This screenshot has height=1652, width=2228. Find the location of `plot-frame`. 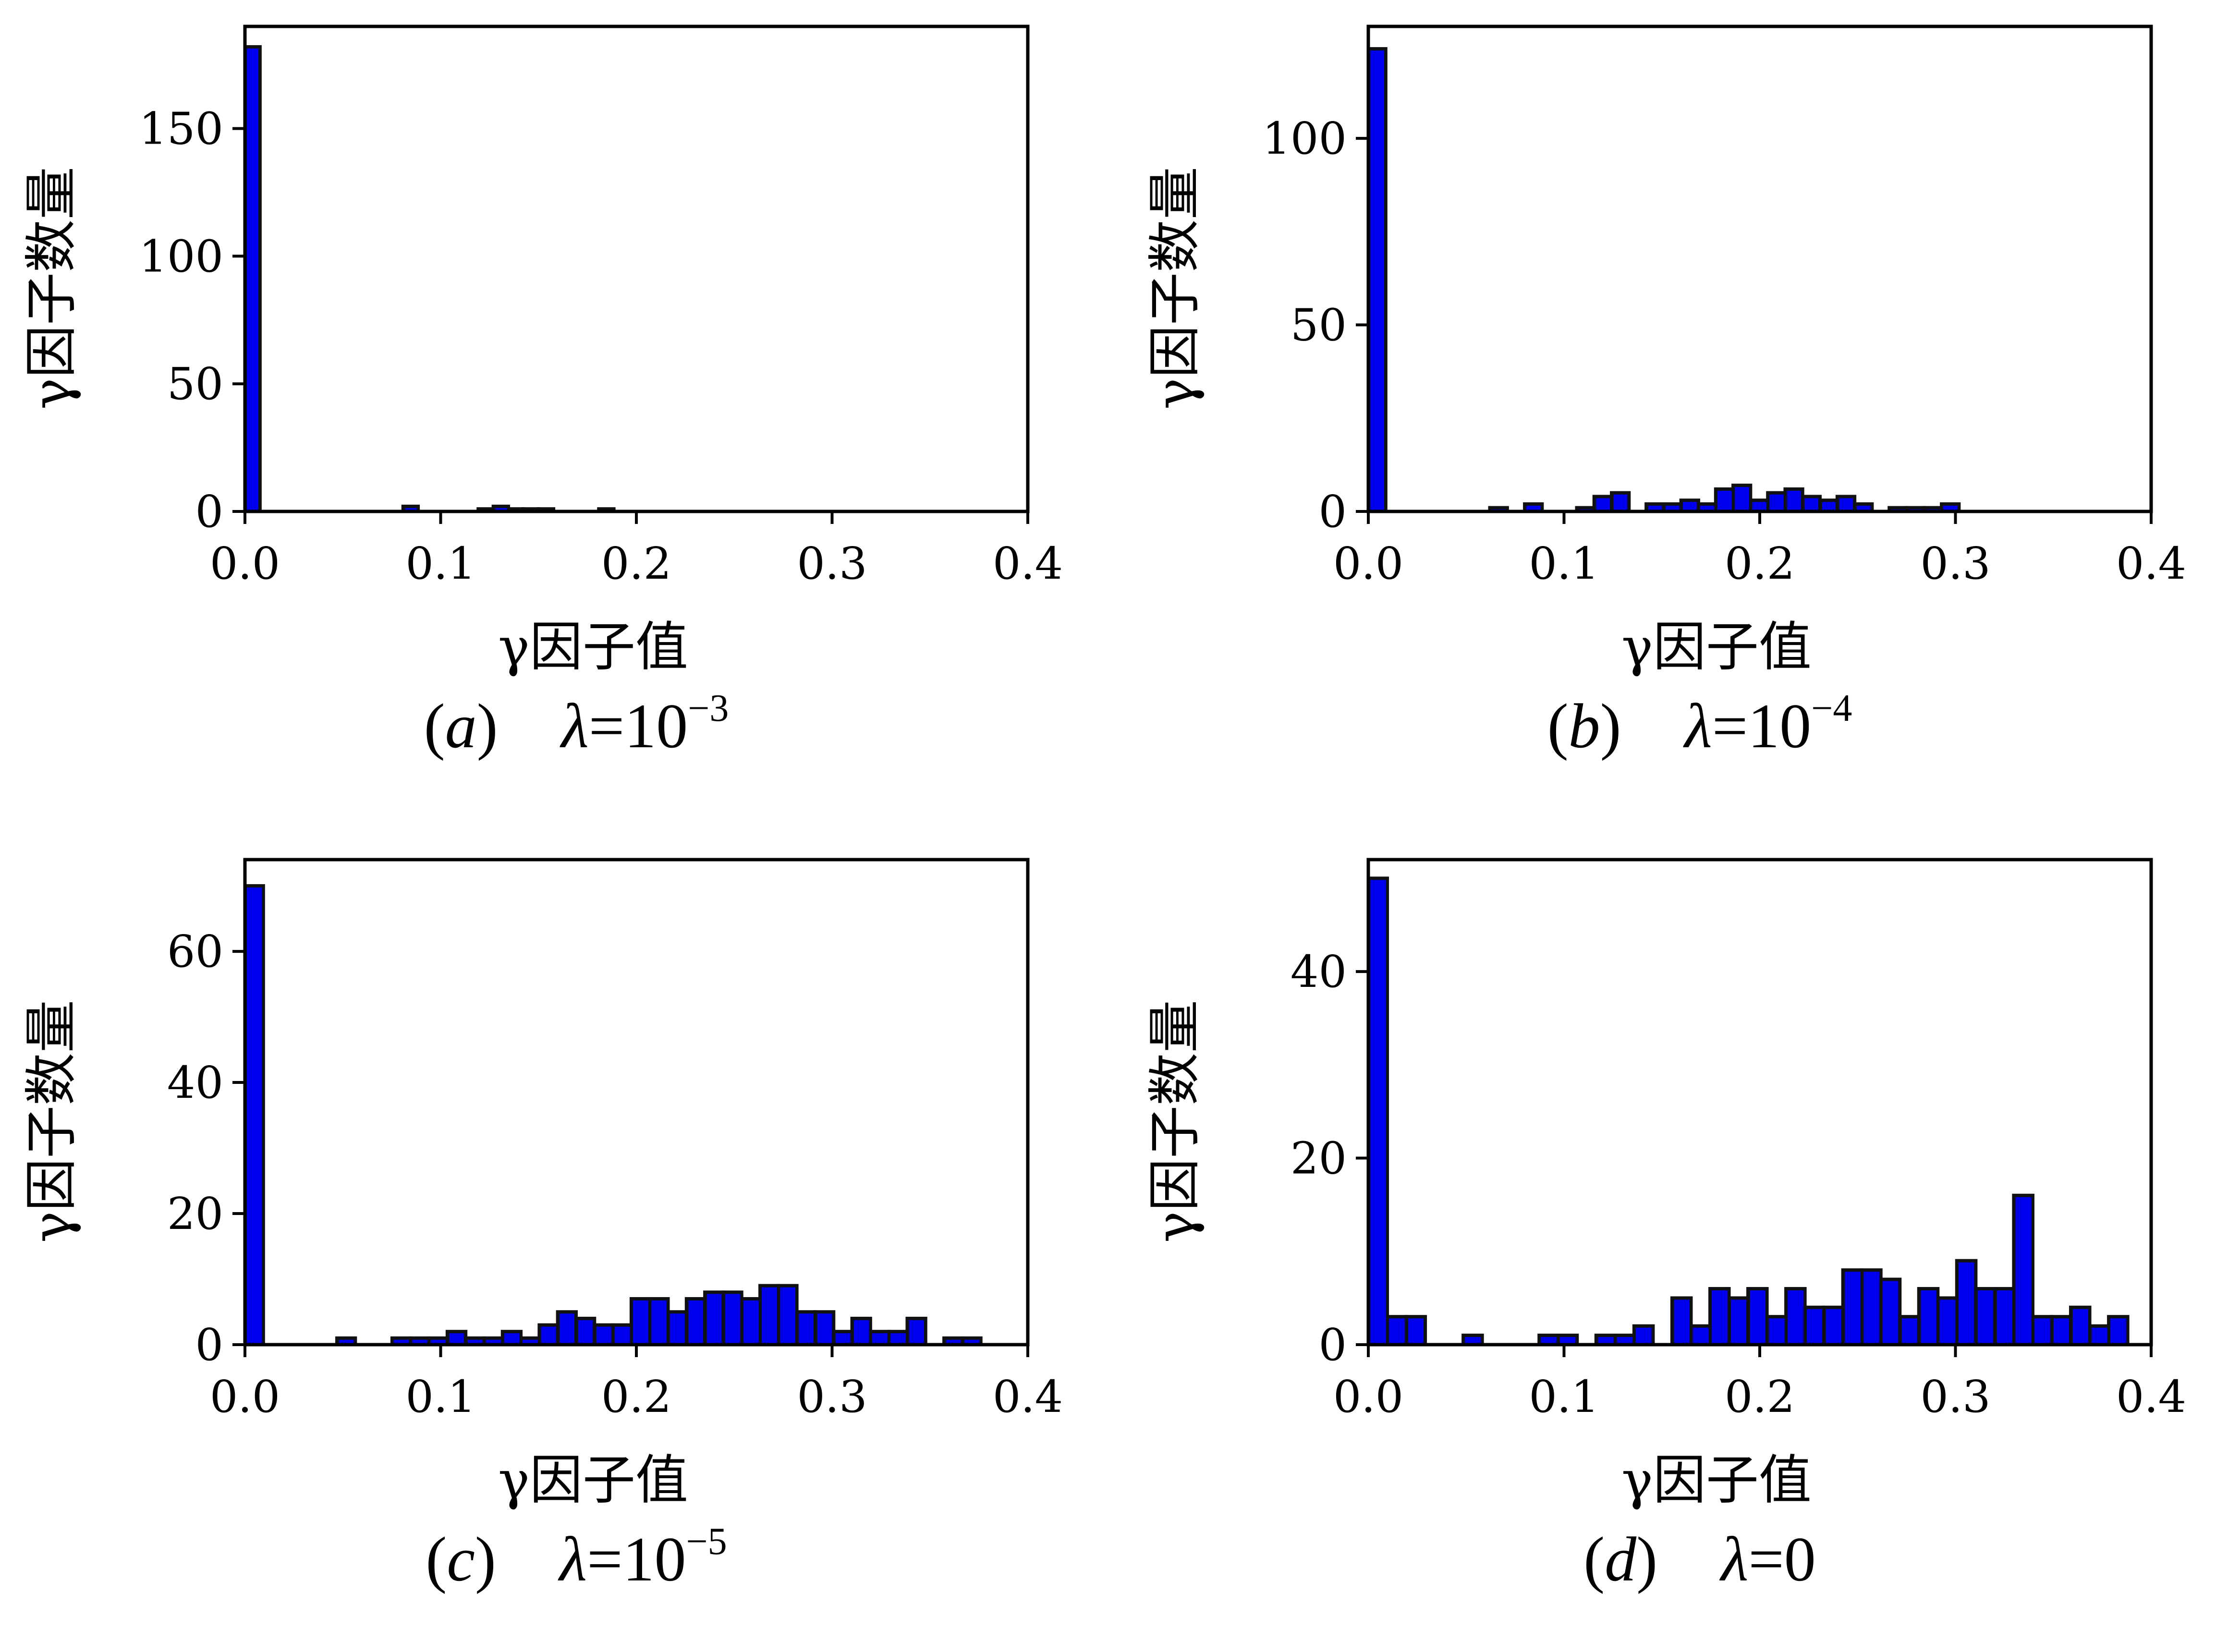

plot-frame is located at coordinates (636, 1102).